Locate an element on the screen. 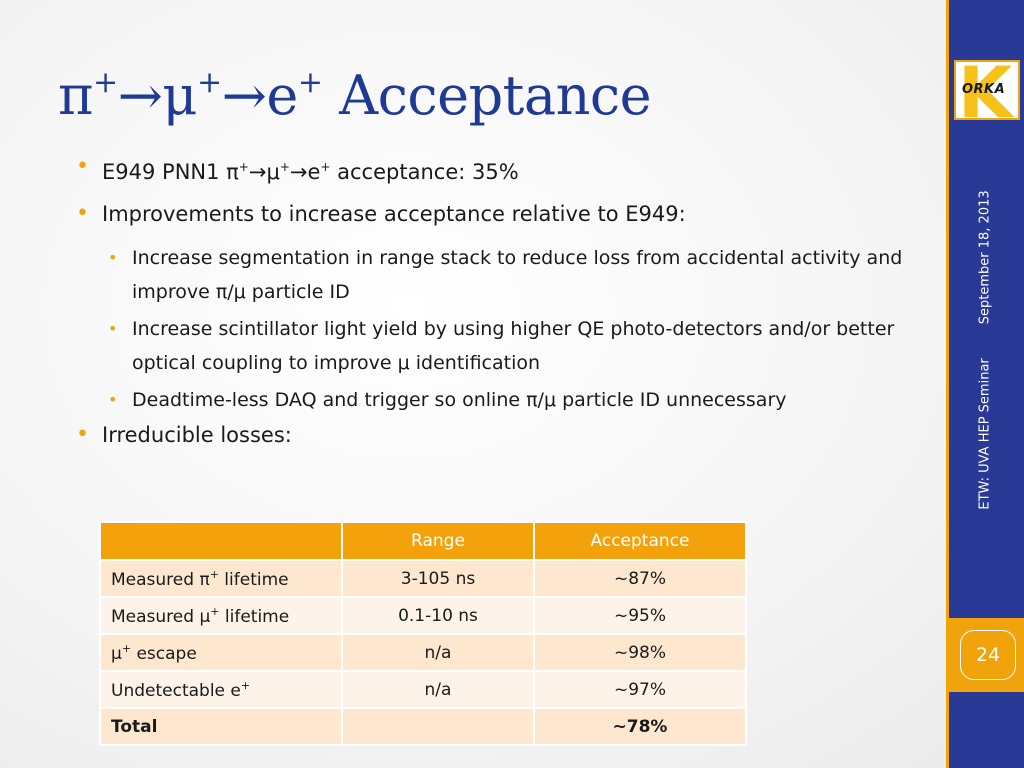 This screenshot has height=768, width=1024. table-header-range: Range is located at coordinates (438, 541).